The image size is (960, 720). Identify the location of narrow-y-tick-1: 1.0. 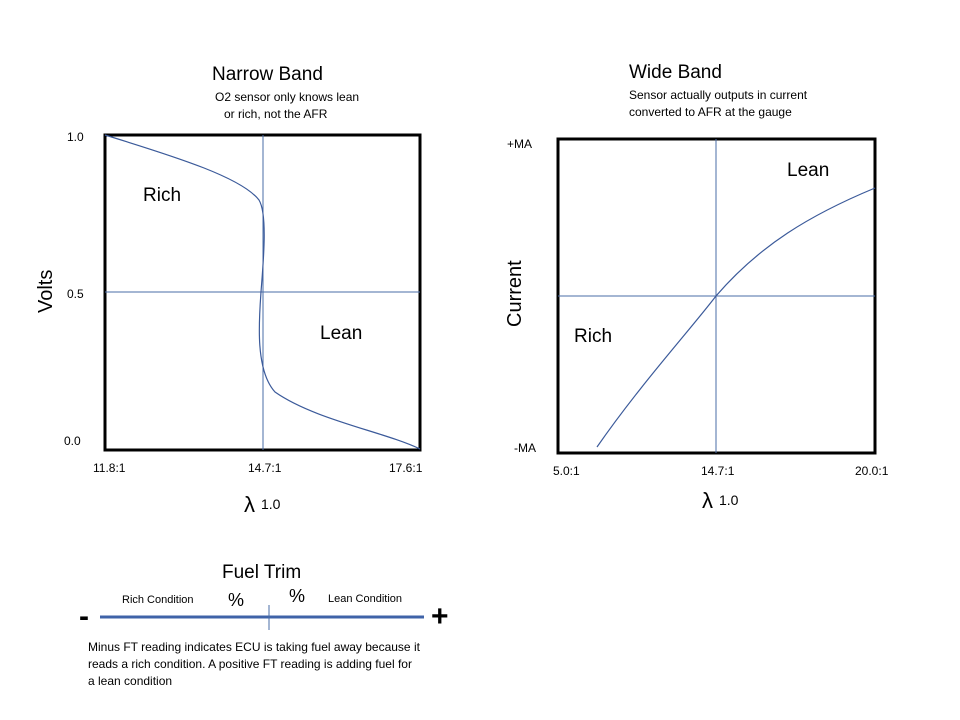
(75, 137).